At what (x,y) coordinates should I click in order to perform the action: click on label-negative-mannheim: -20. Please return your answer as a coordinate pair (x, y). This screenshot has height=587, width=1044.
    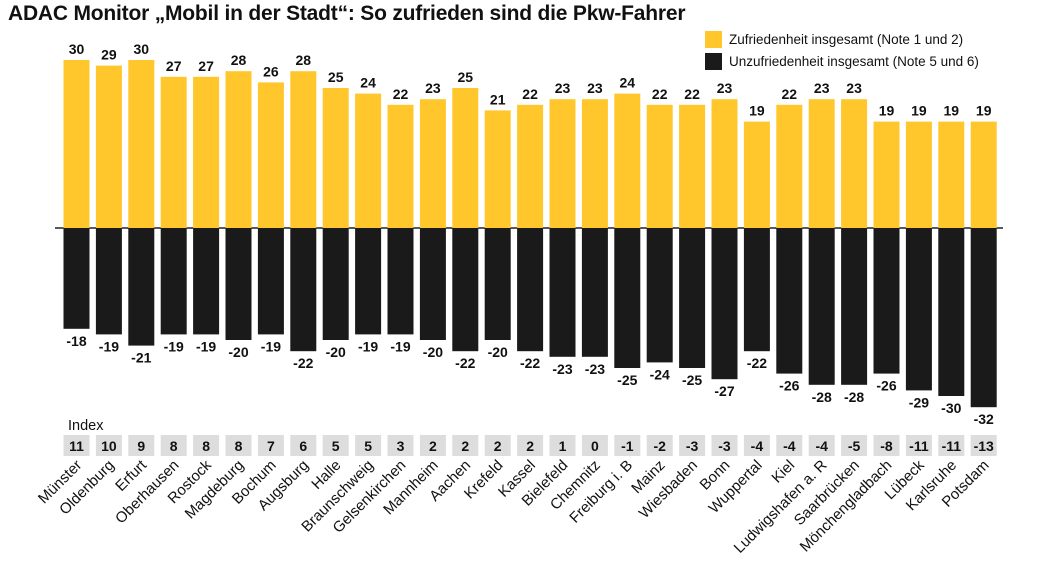
    Looking at the image, I should click on (433, 352).